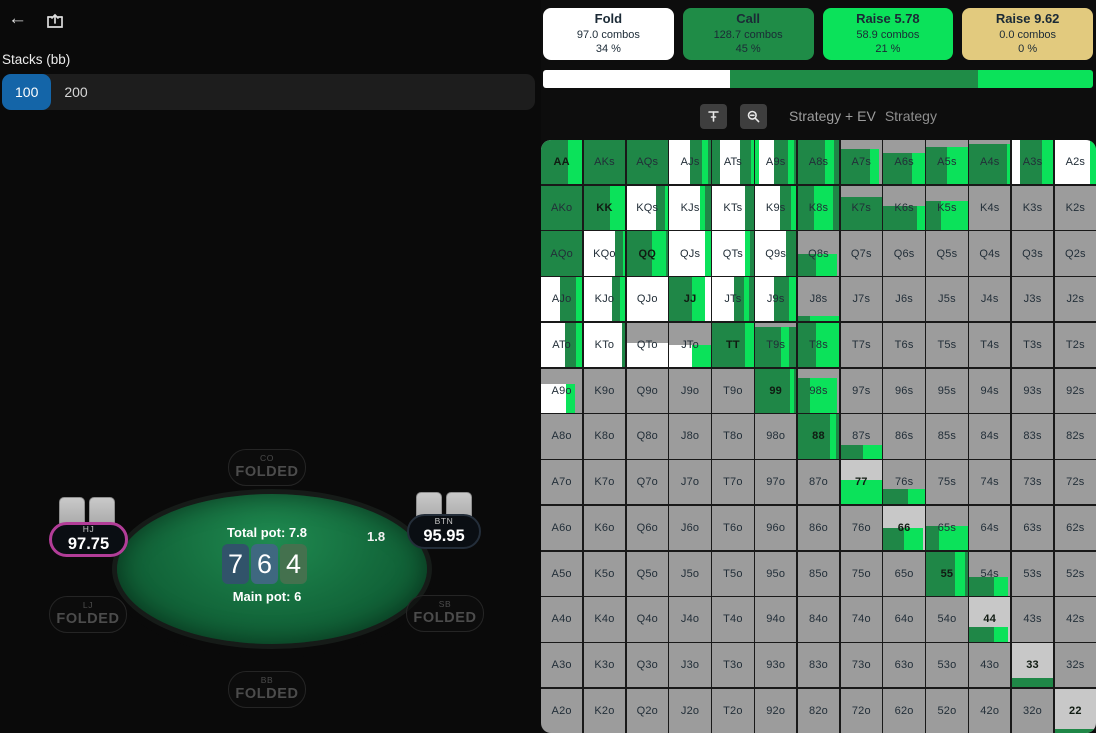  I want to click on matrix-cell-Q2s: Q2s, so click(1075, 253).